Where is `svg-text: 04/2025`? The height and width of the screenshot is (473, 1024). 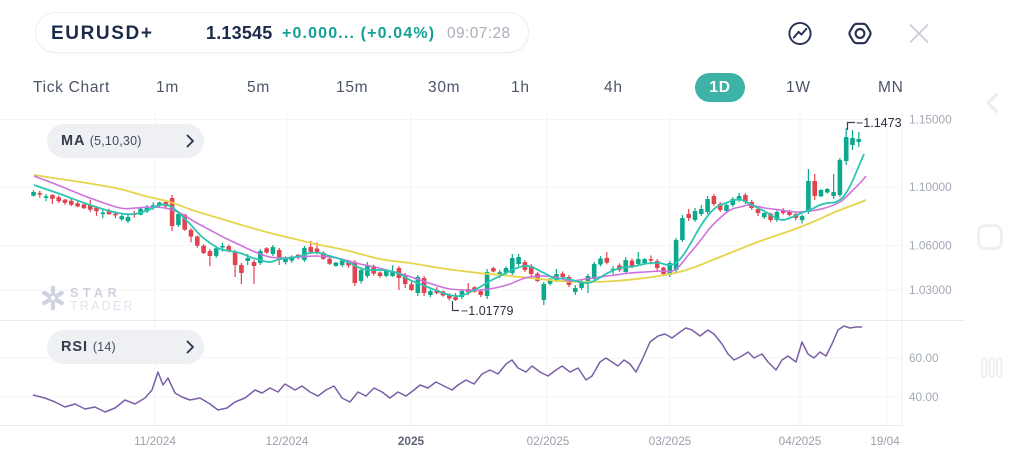
svg-text: 04/2025 is located at coordinates (800, 441).